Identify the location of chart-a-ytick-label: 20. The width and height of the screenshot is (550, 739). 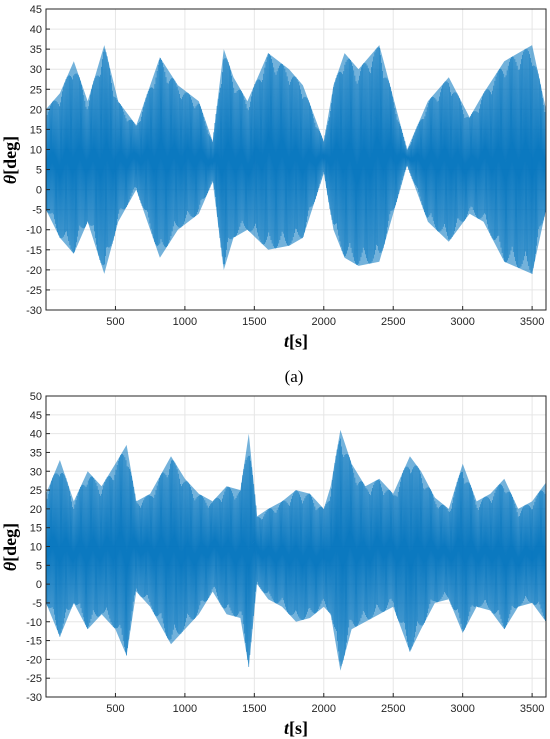
(36, 110).